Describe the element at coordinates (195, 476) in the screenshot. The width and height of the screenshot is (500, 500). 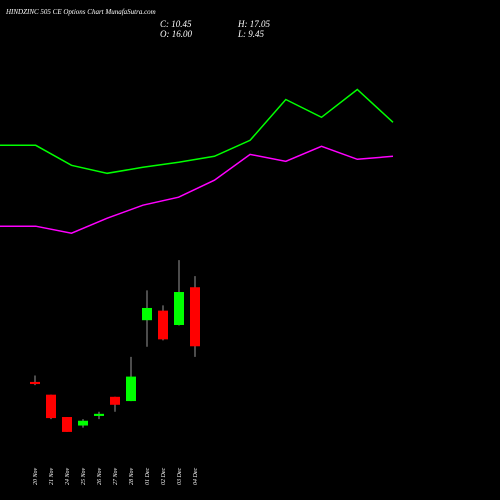
I see `x-tick-label: 04 Dec` at that location.